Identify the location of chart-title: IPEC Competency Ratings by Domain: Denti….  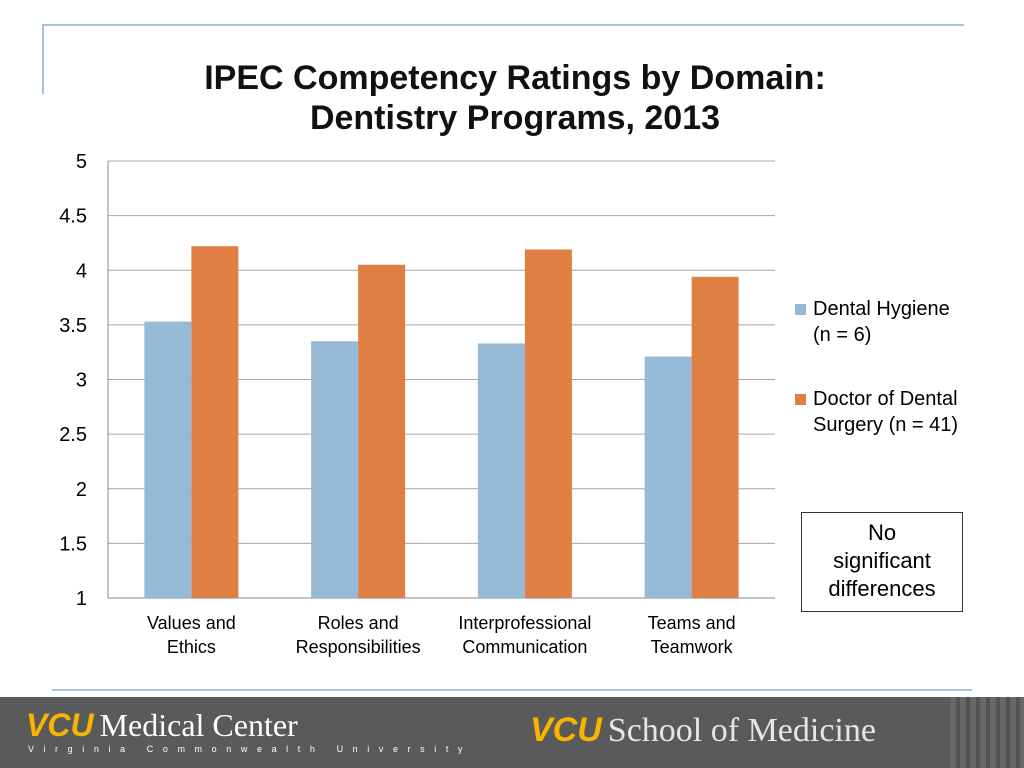
(515, 98).